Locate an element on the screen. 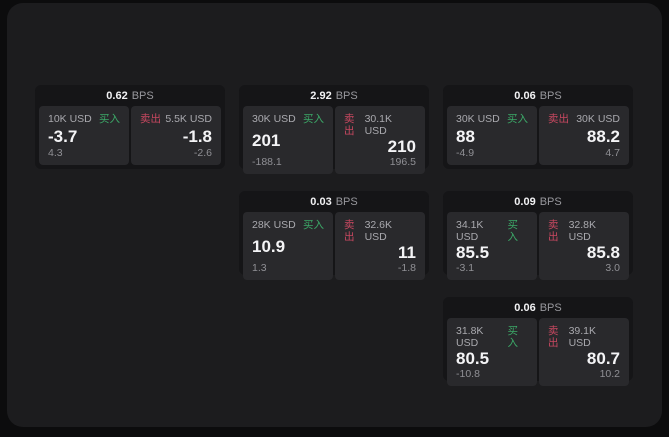  buy-panel-top: 31.8K USD 买入 is located at coordinates (492, 337).